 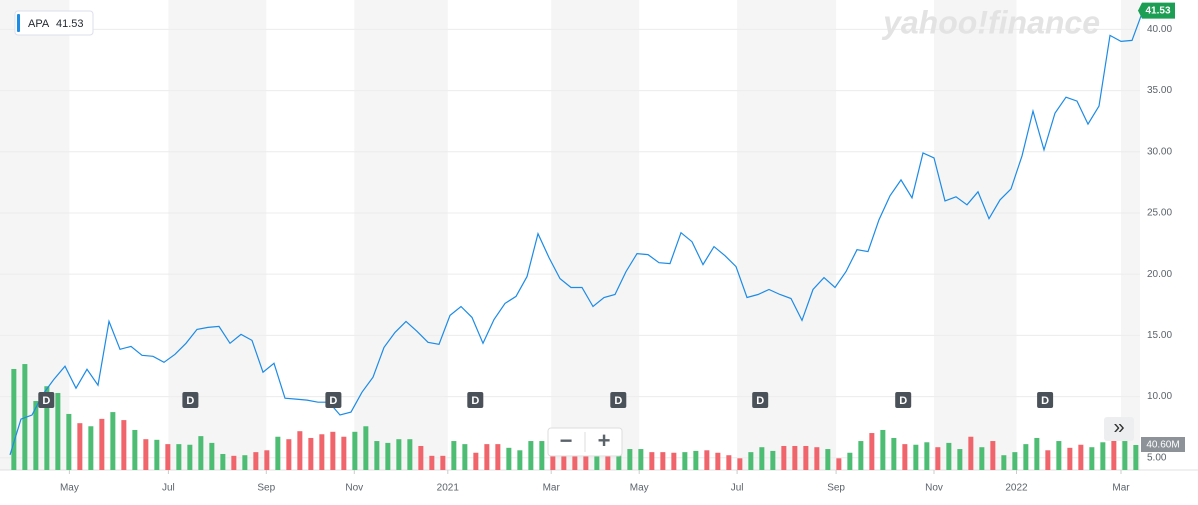 What do you see at coordinates (1159, 90) in the screenshot?
I see `y-tick-label: 35.00` at bounding box center [1159, 90].